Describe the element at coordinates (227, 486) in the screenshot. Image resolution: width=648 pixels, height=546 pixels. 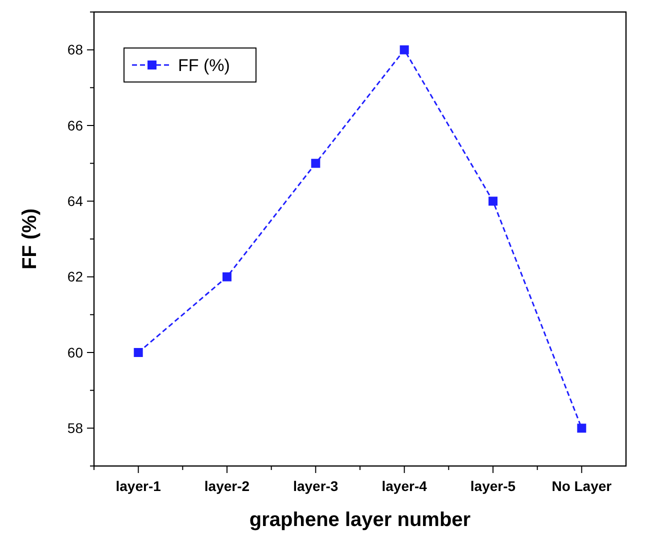
I see `x-tick-label: layer-2` at that location.